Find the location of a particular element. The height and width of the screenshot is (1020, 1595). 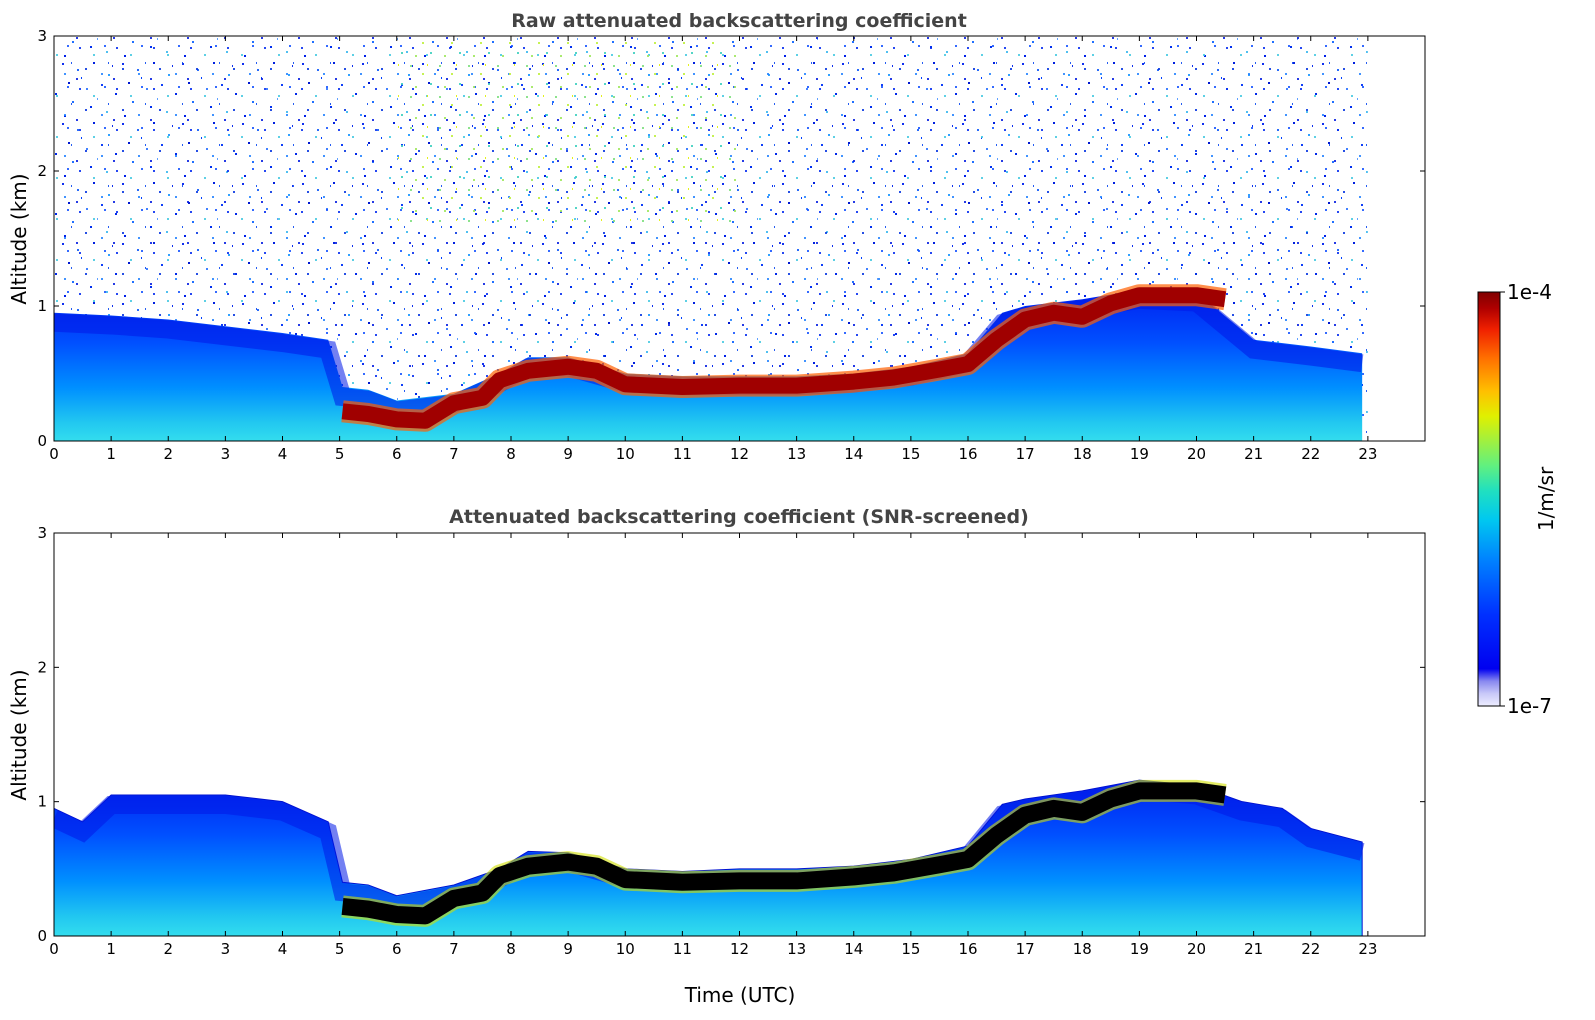

colorbar-gradient is located at coordinates (1489, 499).